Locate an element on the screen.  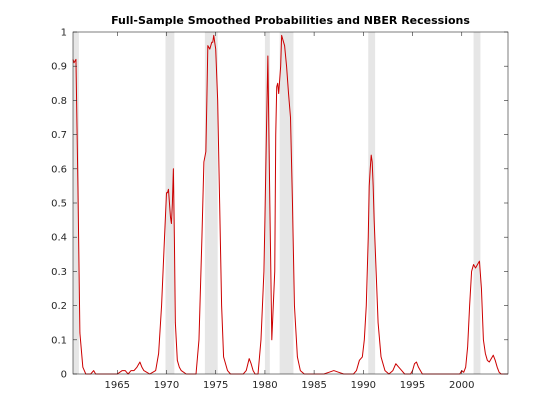
x-tick-label: 1980 is located at coordinates (264, 385).